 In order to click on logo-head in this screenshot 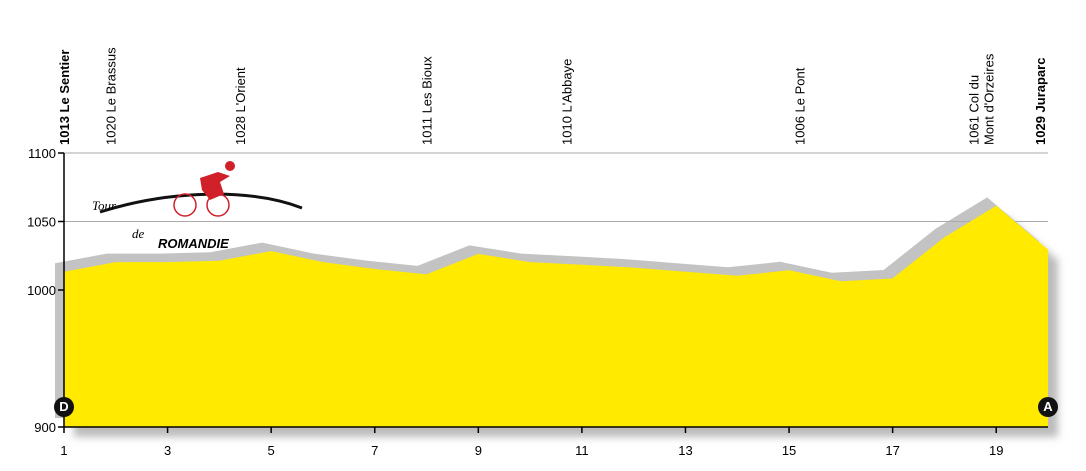, I will do `click(230, 166)`.